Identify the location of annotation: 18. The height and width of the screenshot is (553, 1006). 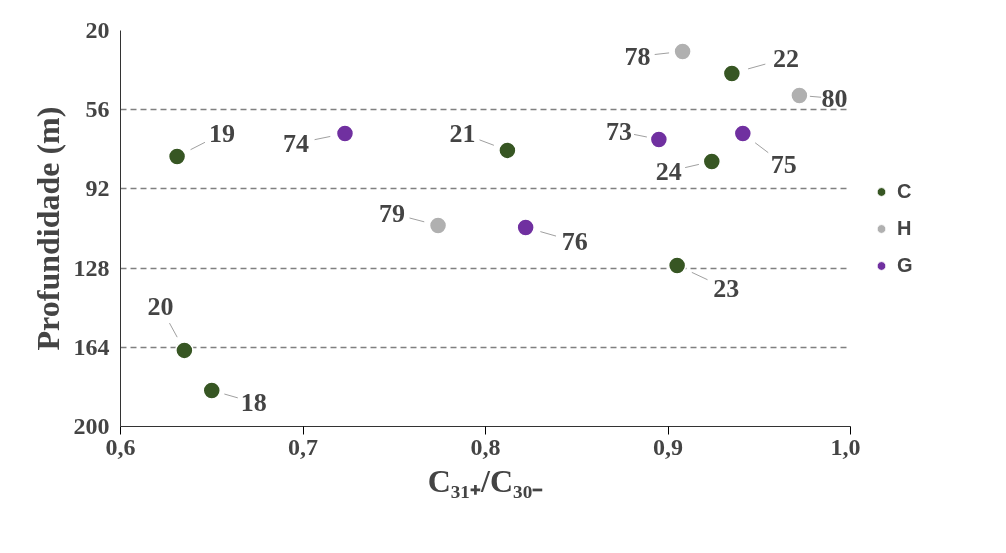
(253, 402).